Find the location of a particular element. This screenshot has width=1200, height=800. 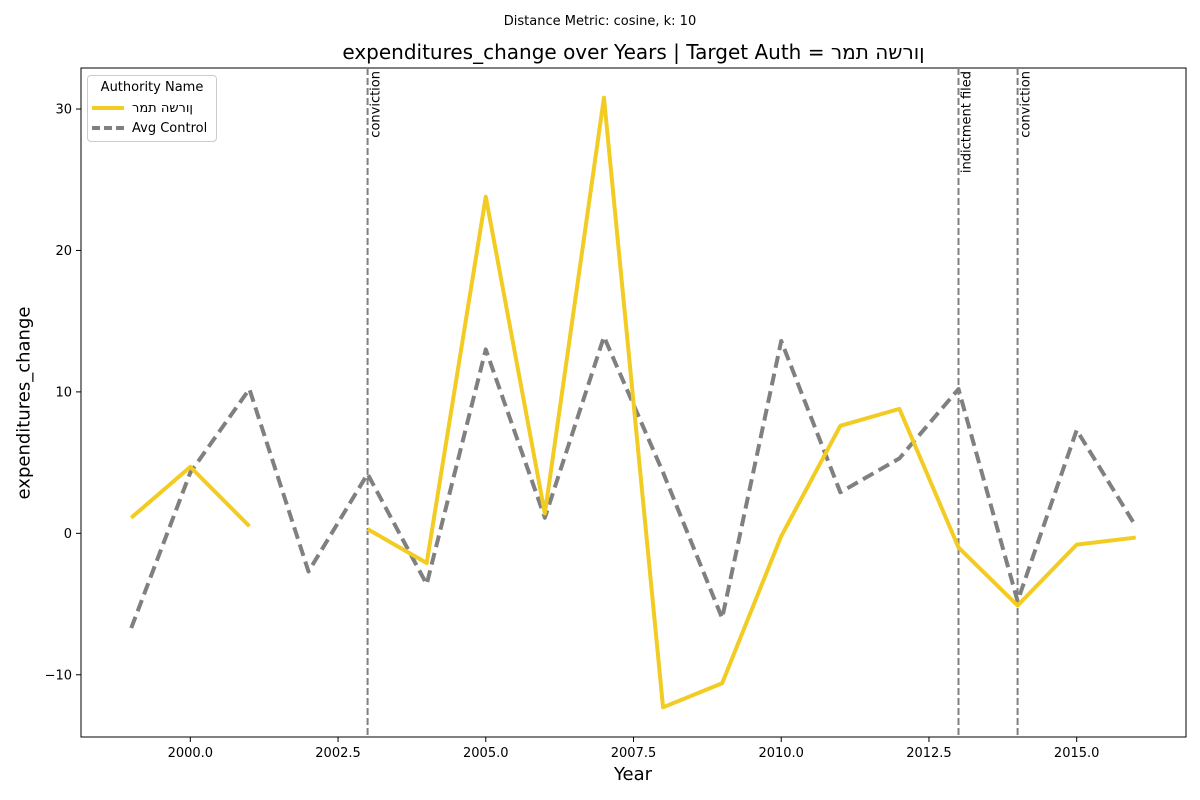

x-tick-label: 2007.5 is located at coordinates (634, 753).